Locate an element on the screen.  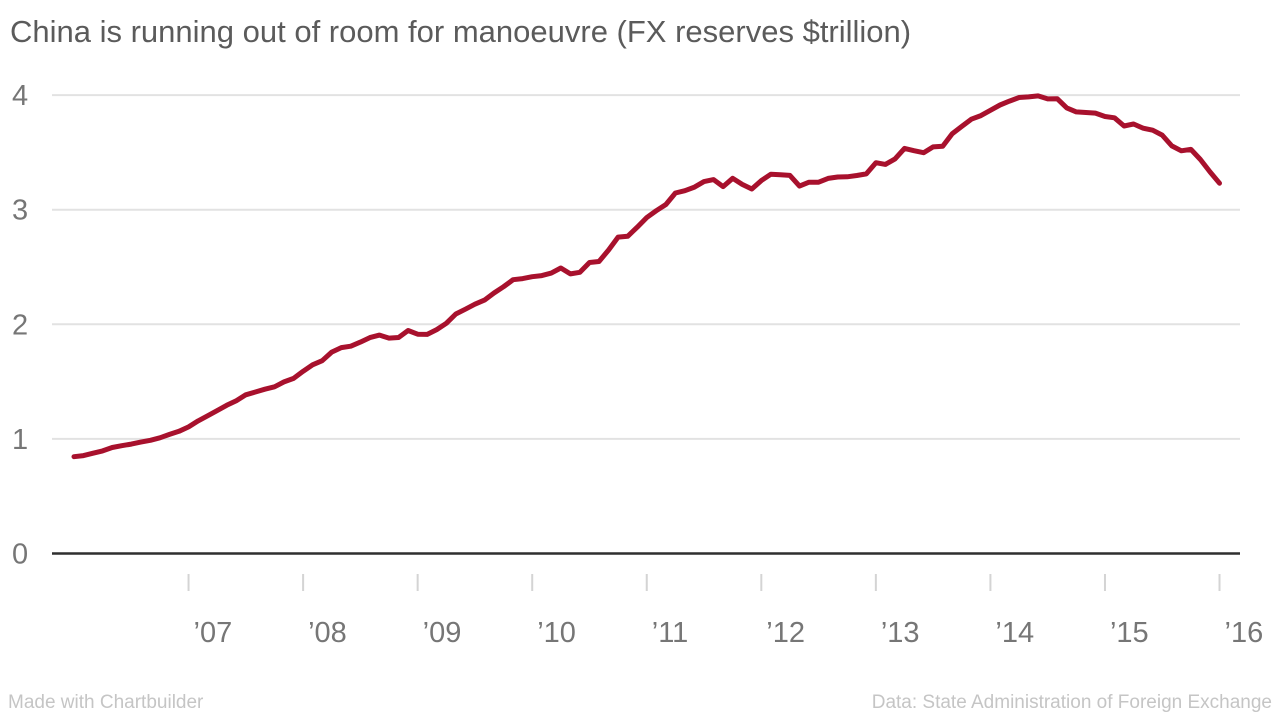
x-axis-label: ’13 is located at coordinates (900, 633).